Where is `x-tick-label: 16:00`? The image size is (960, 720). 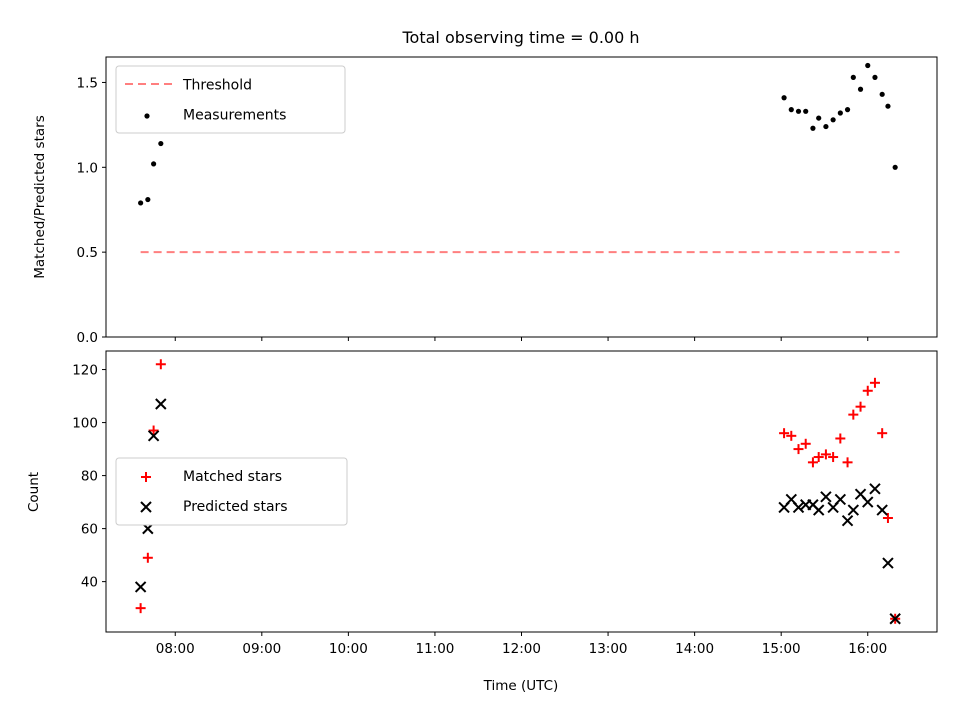 x-tick-label: 16:00 is located at coordinates (867, 649).